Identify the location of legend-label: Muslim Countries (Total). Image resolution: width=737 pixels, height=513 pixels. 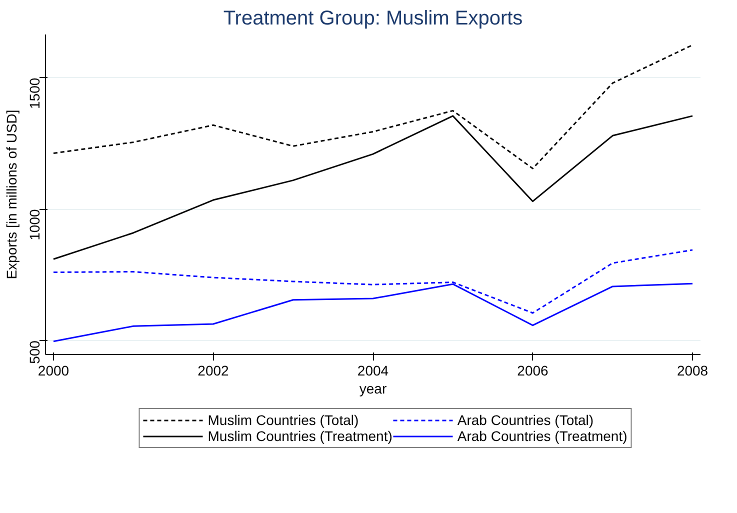
(283, 420).